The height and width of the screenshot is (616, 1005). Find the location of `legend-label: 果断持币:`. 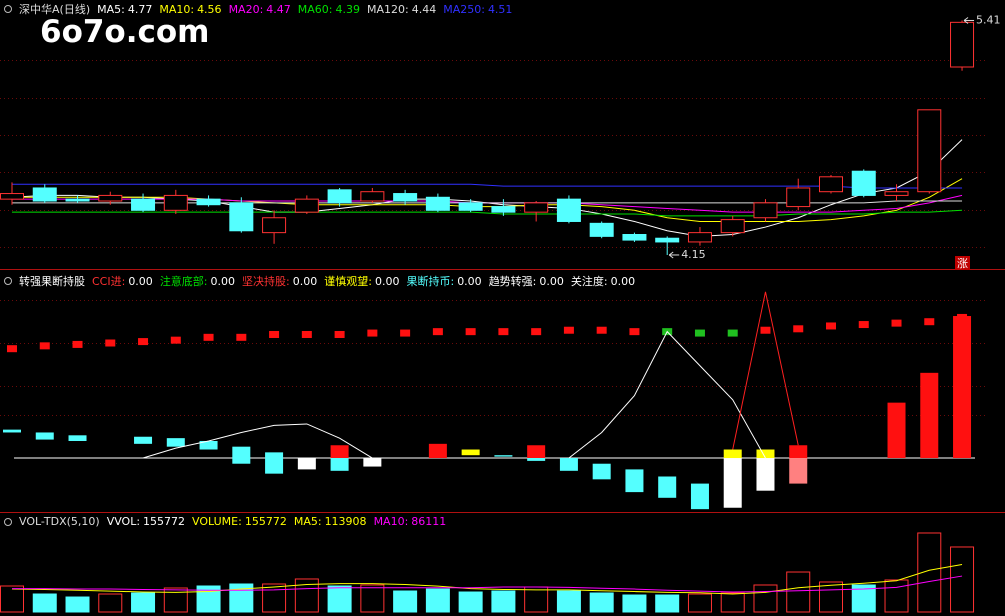

legend-label: 果断持币: is located at coordinates (430, 281).